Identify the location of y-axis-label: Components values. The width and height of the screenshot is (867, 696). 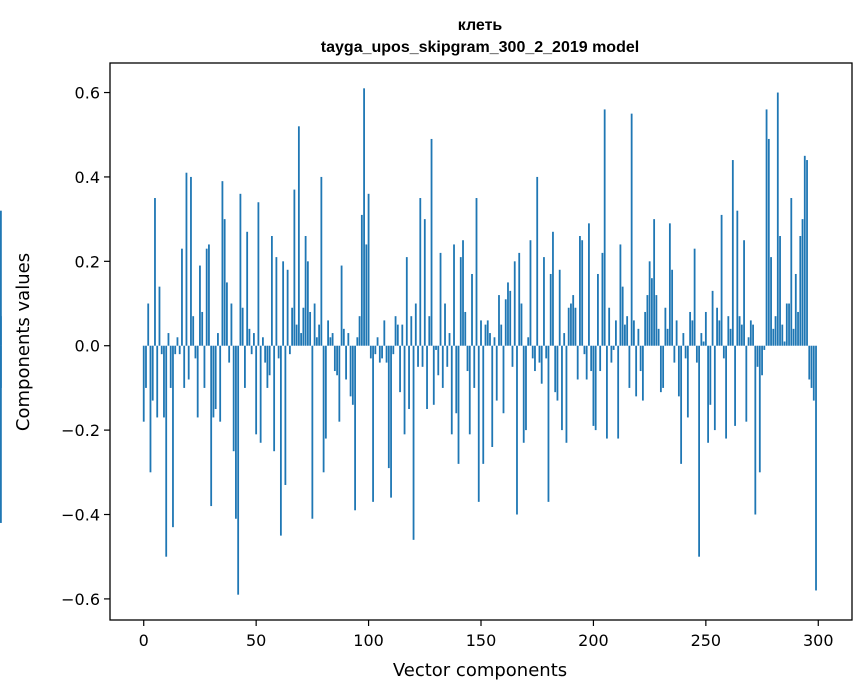
(23, 342).